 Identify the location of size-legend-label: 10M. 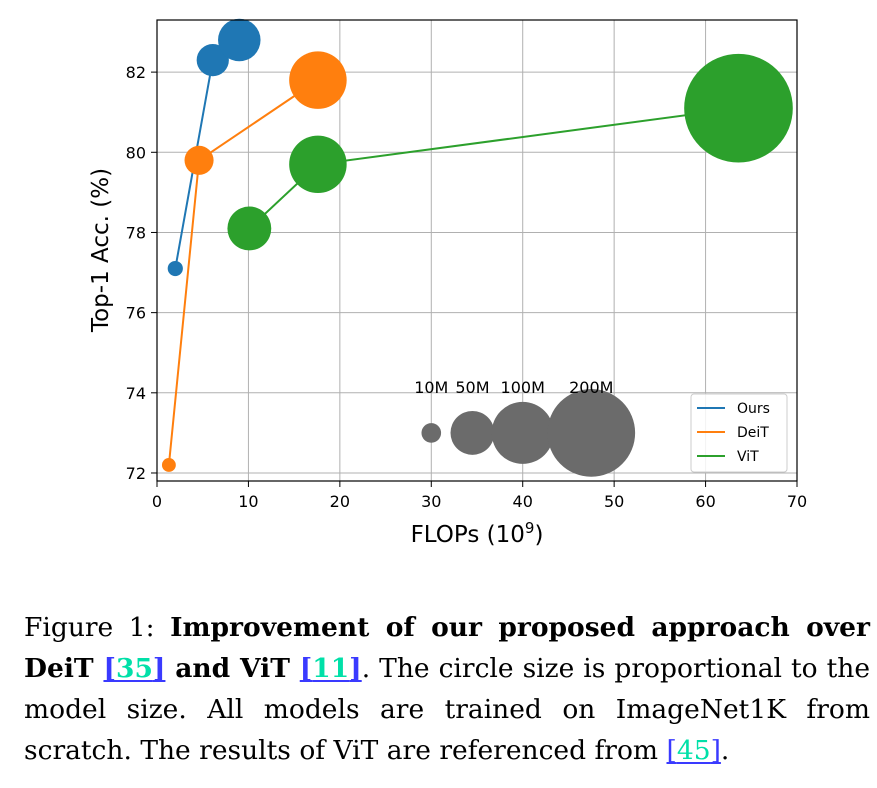
(431, 387).